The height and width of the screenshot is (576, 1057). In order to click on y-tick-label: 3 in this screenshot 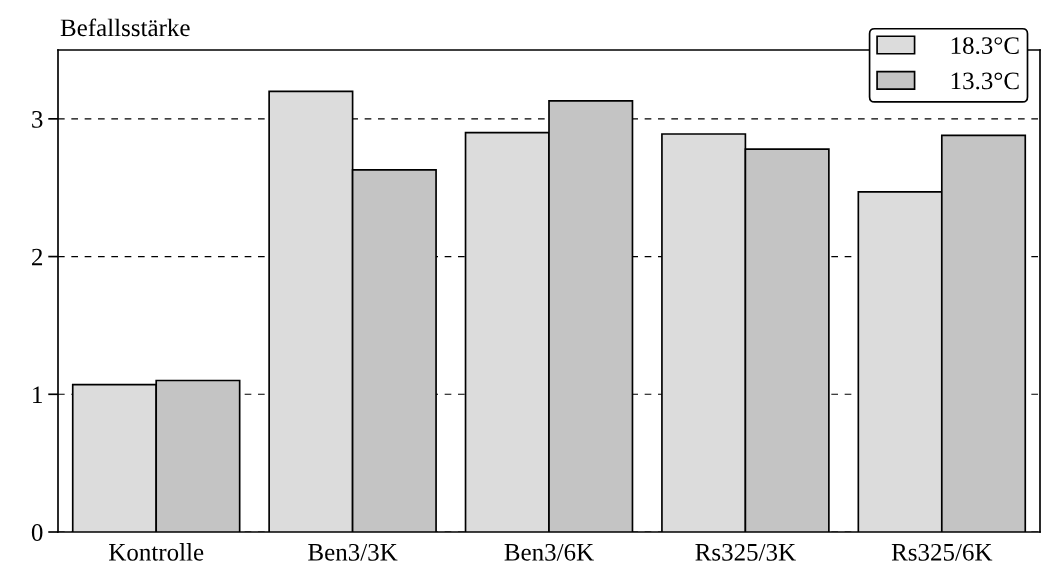, I will do `click(37, 119)`.